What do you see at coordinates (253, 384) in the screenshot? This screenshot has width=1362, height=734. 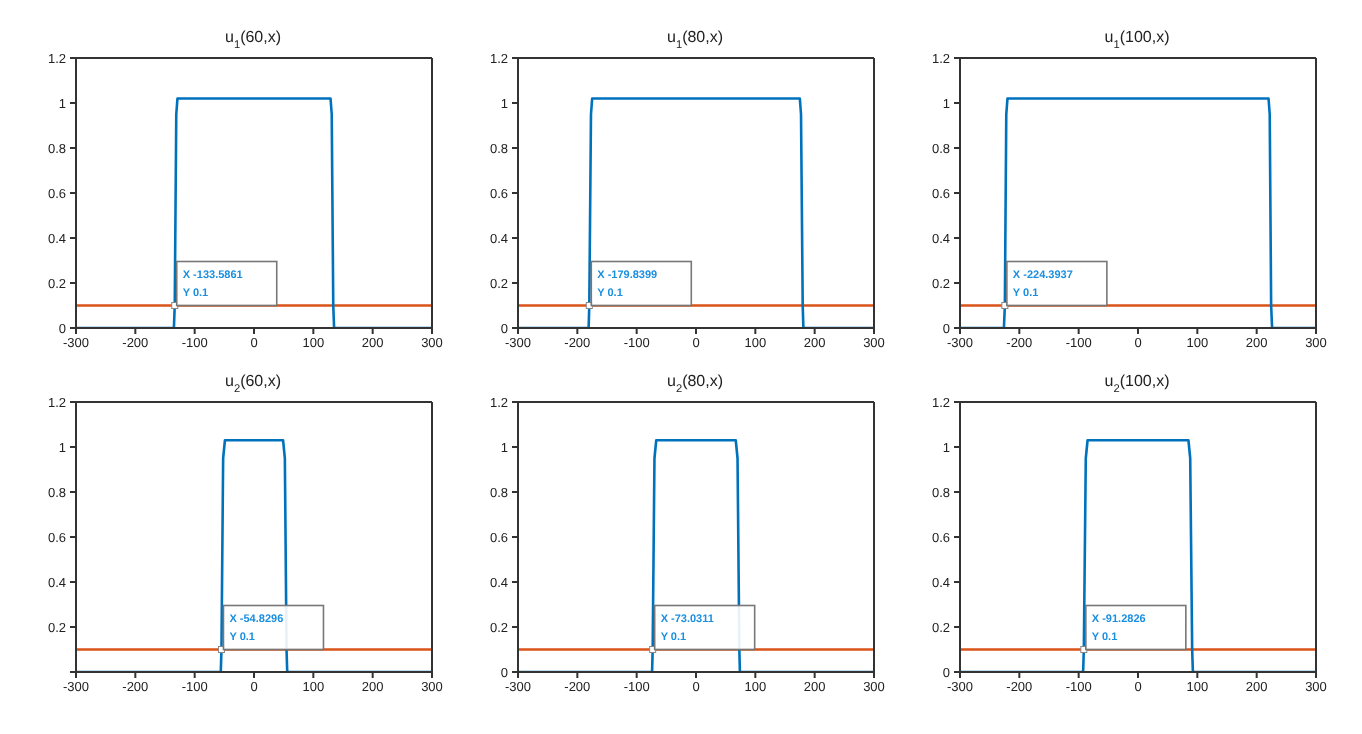 I see `chart-title: u$_{2}$(60,x)` at bounding box center [253, 384].